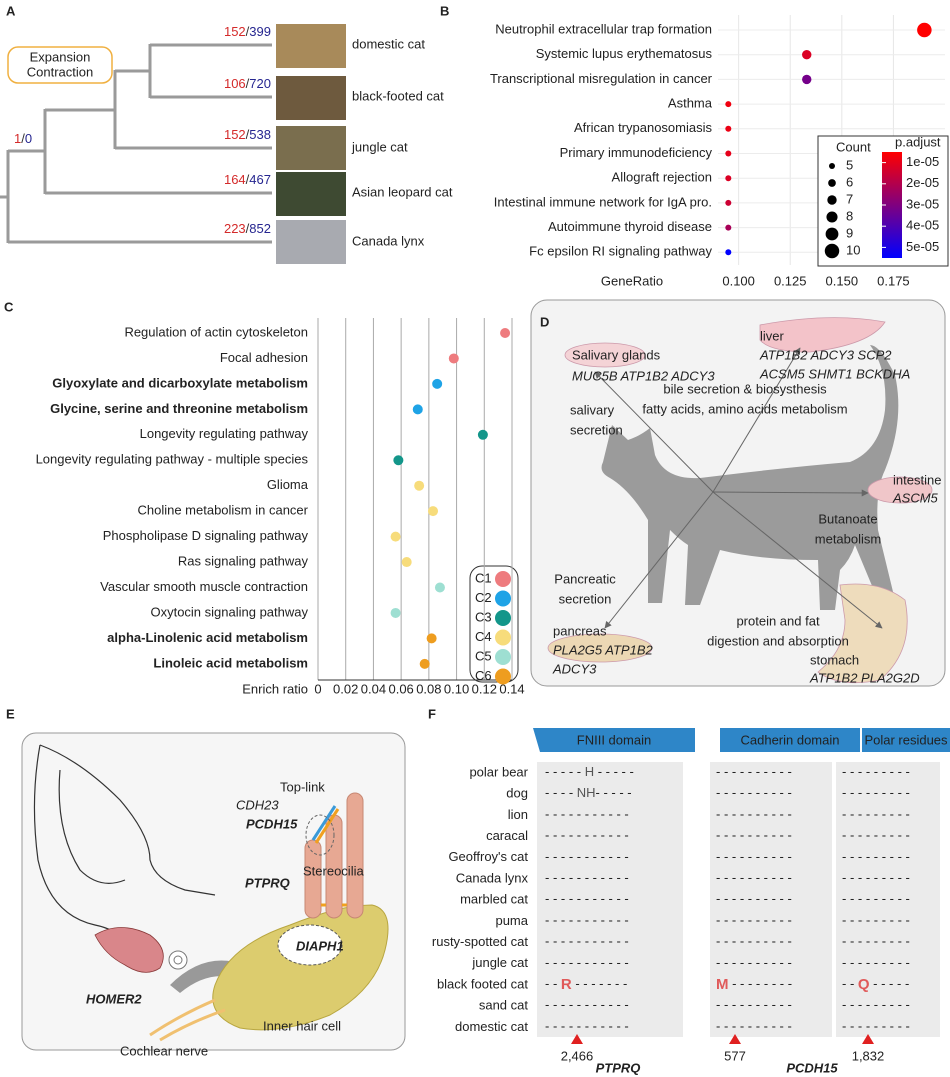 This screenshot has width=950, height=1077. I want to click on legend-entry: Expansion, so click(60, 56).